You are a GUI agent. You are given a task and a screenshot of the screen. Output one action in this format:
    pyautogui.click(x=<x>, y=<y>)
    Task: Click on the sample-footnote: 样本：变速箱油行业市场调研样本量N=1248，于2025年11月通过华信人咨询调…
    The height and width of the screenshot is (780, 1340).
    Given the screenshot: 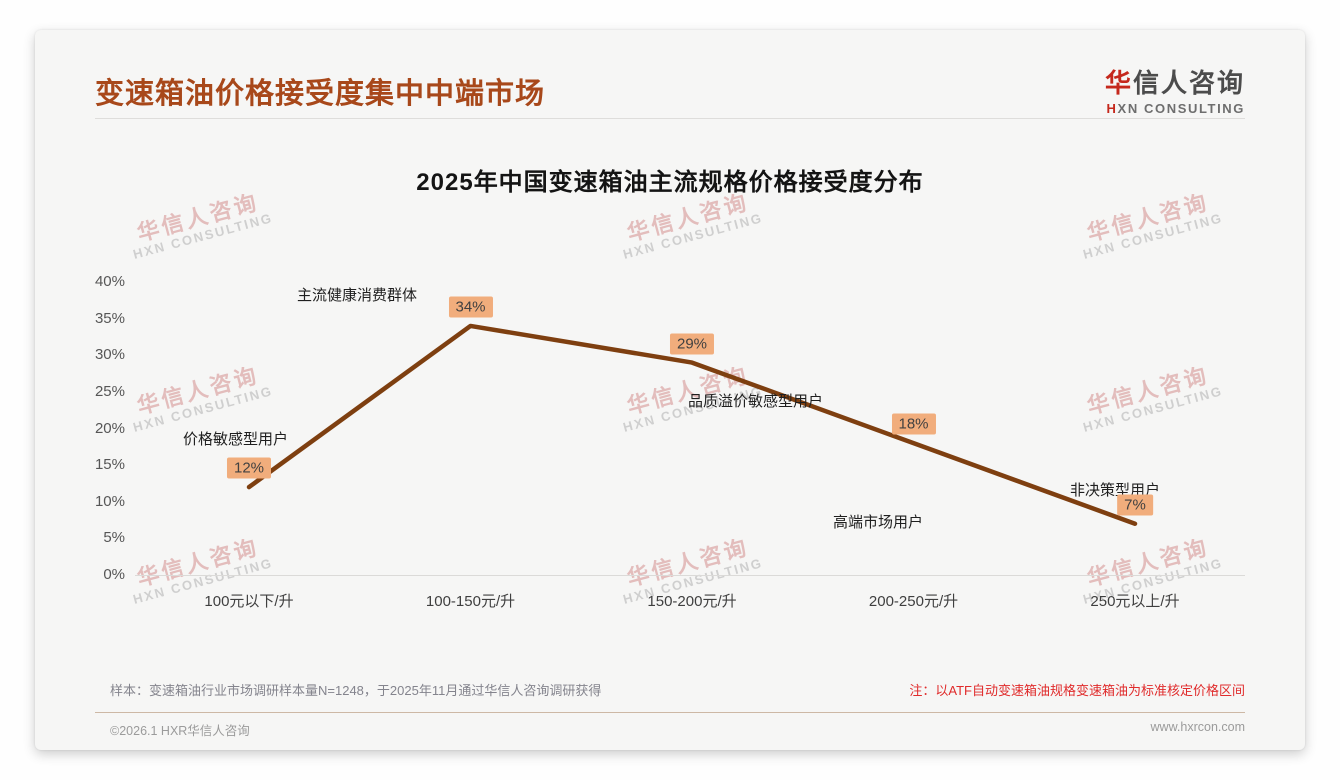 What is the action you would take?
    pyautogui.click(x=356, y=690)
    